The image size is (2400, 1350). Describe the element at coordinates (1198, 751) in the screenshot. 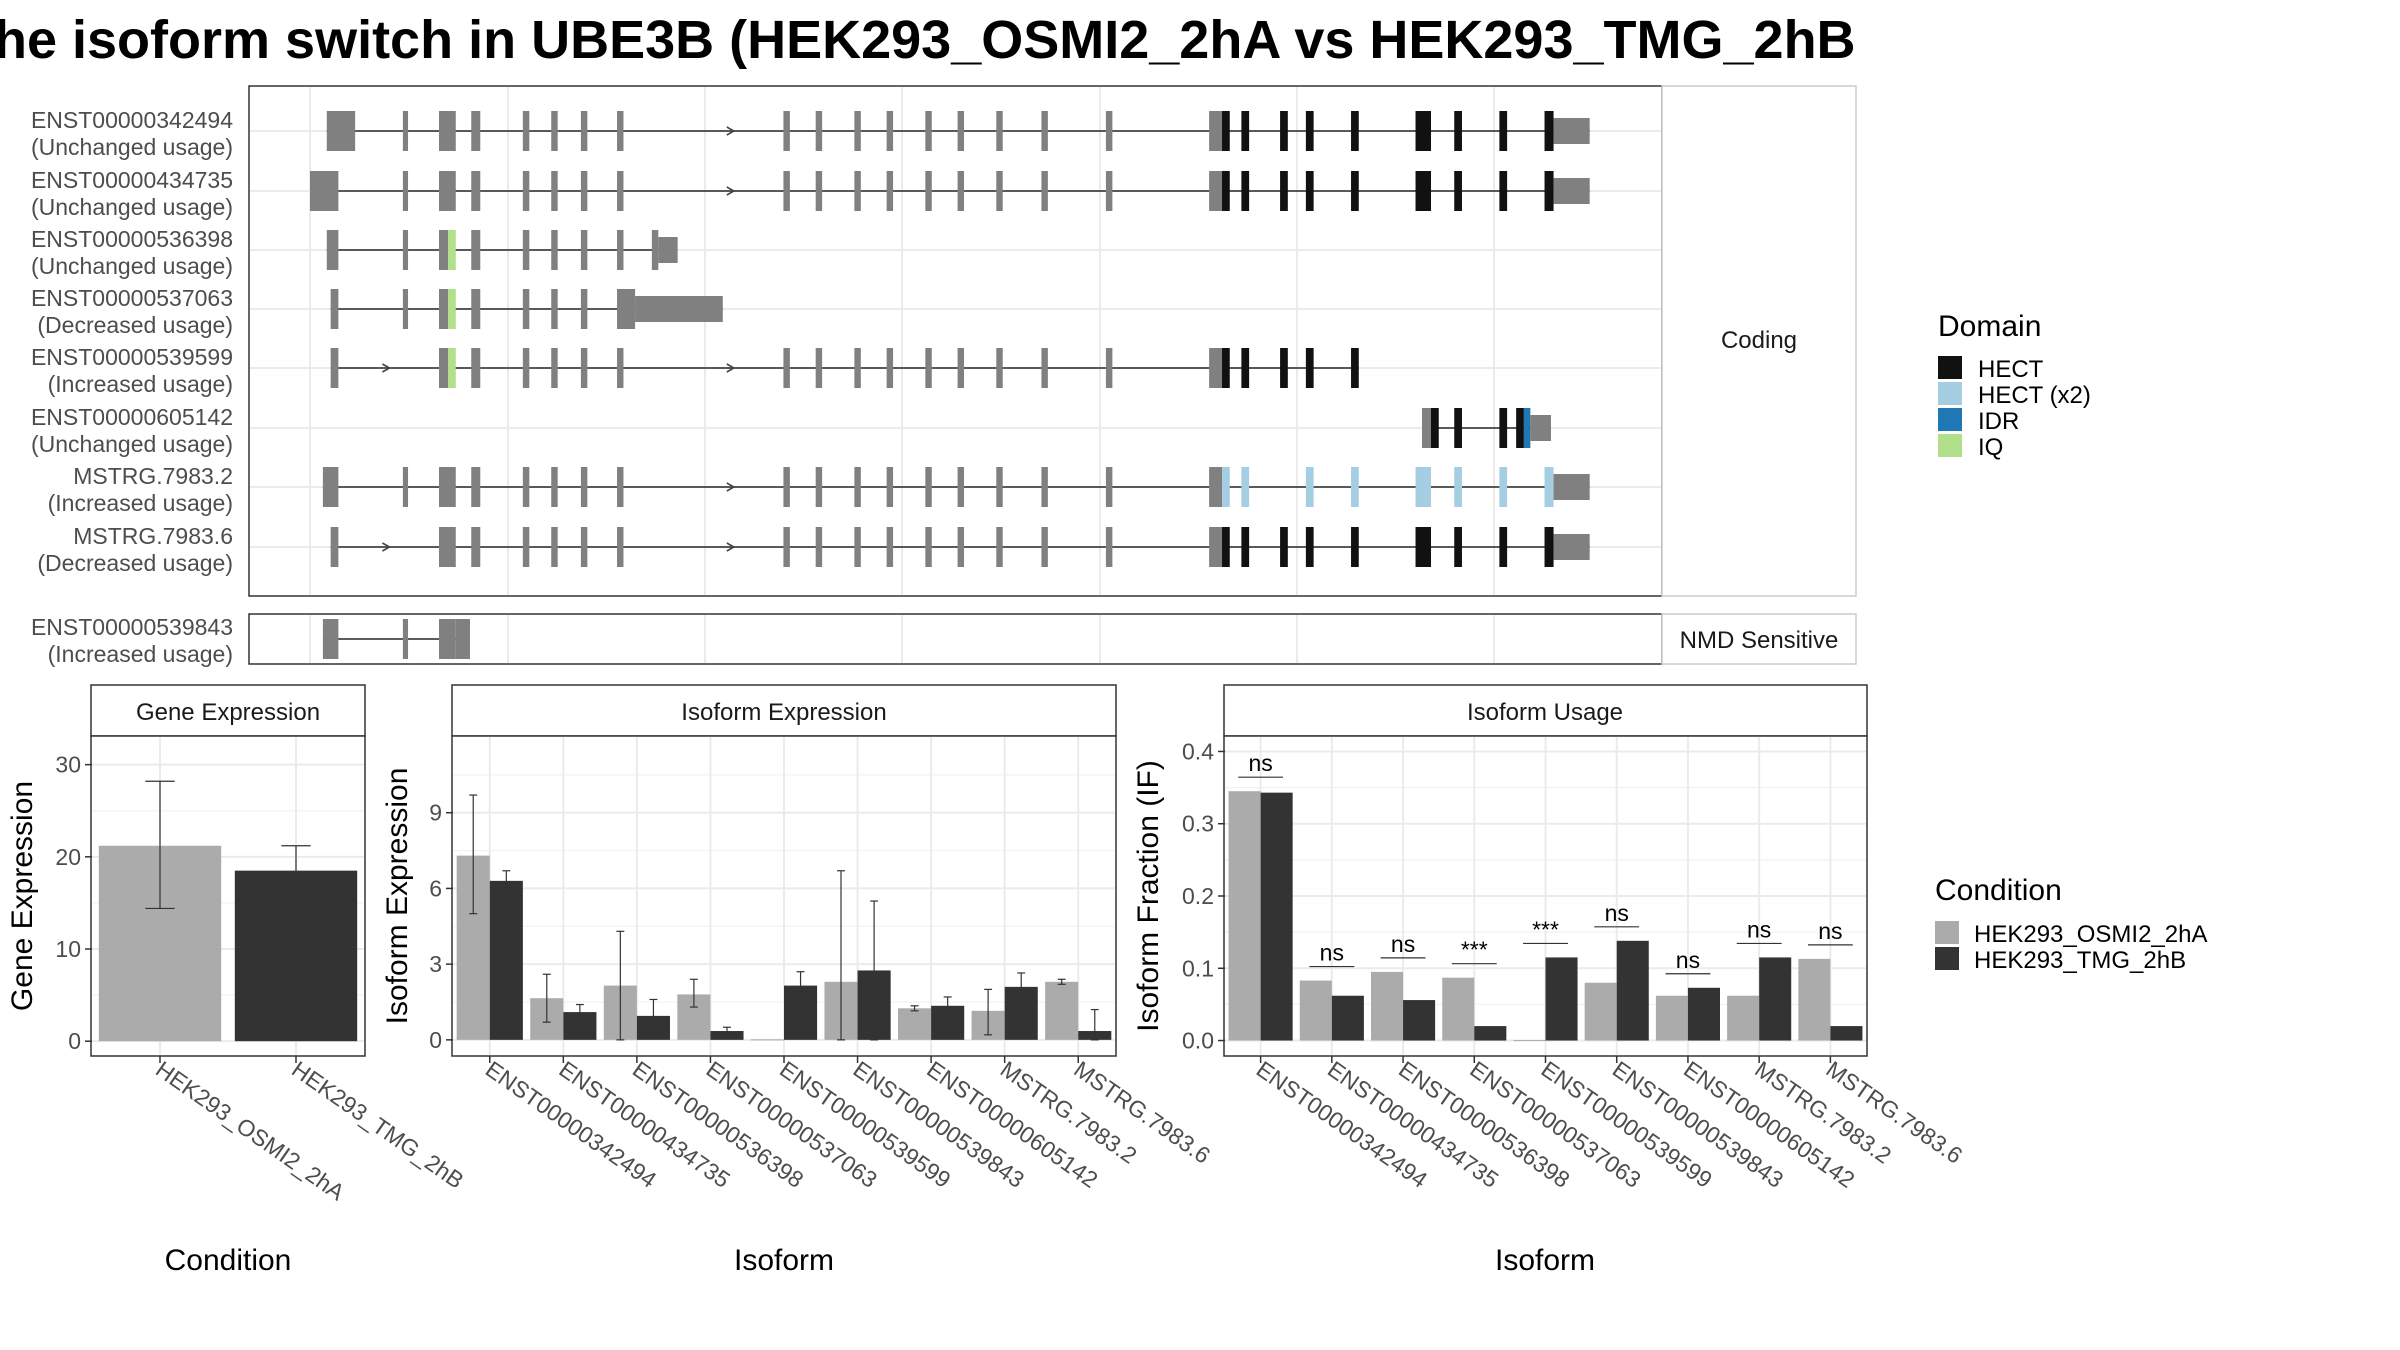

I see `iso-usage-ytick-label-4: 0.4` at that location.